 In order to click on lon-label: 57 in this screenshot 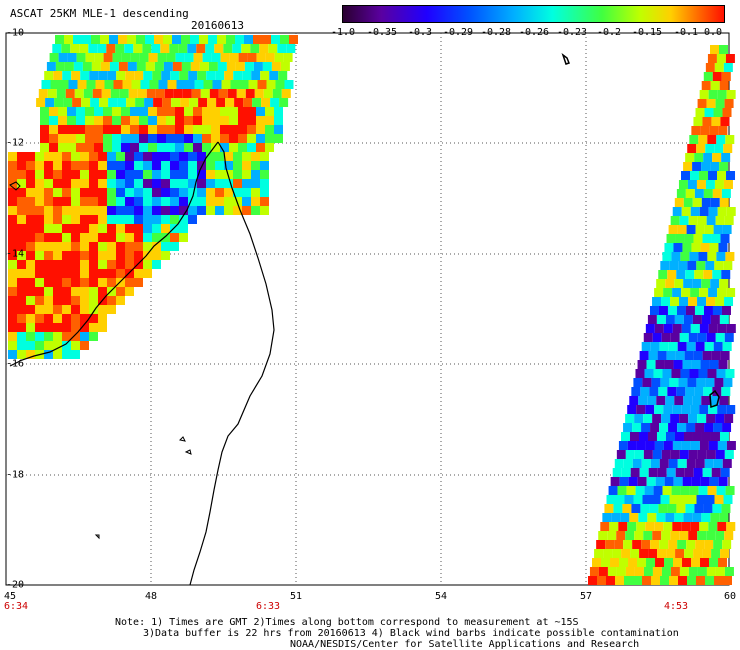, I will do `click(586, 596)`.